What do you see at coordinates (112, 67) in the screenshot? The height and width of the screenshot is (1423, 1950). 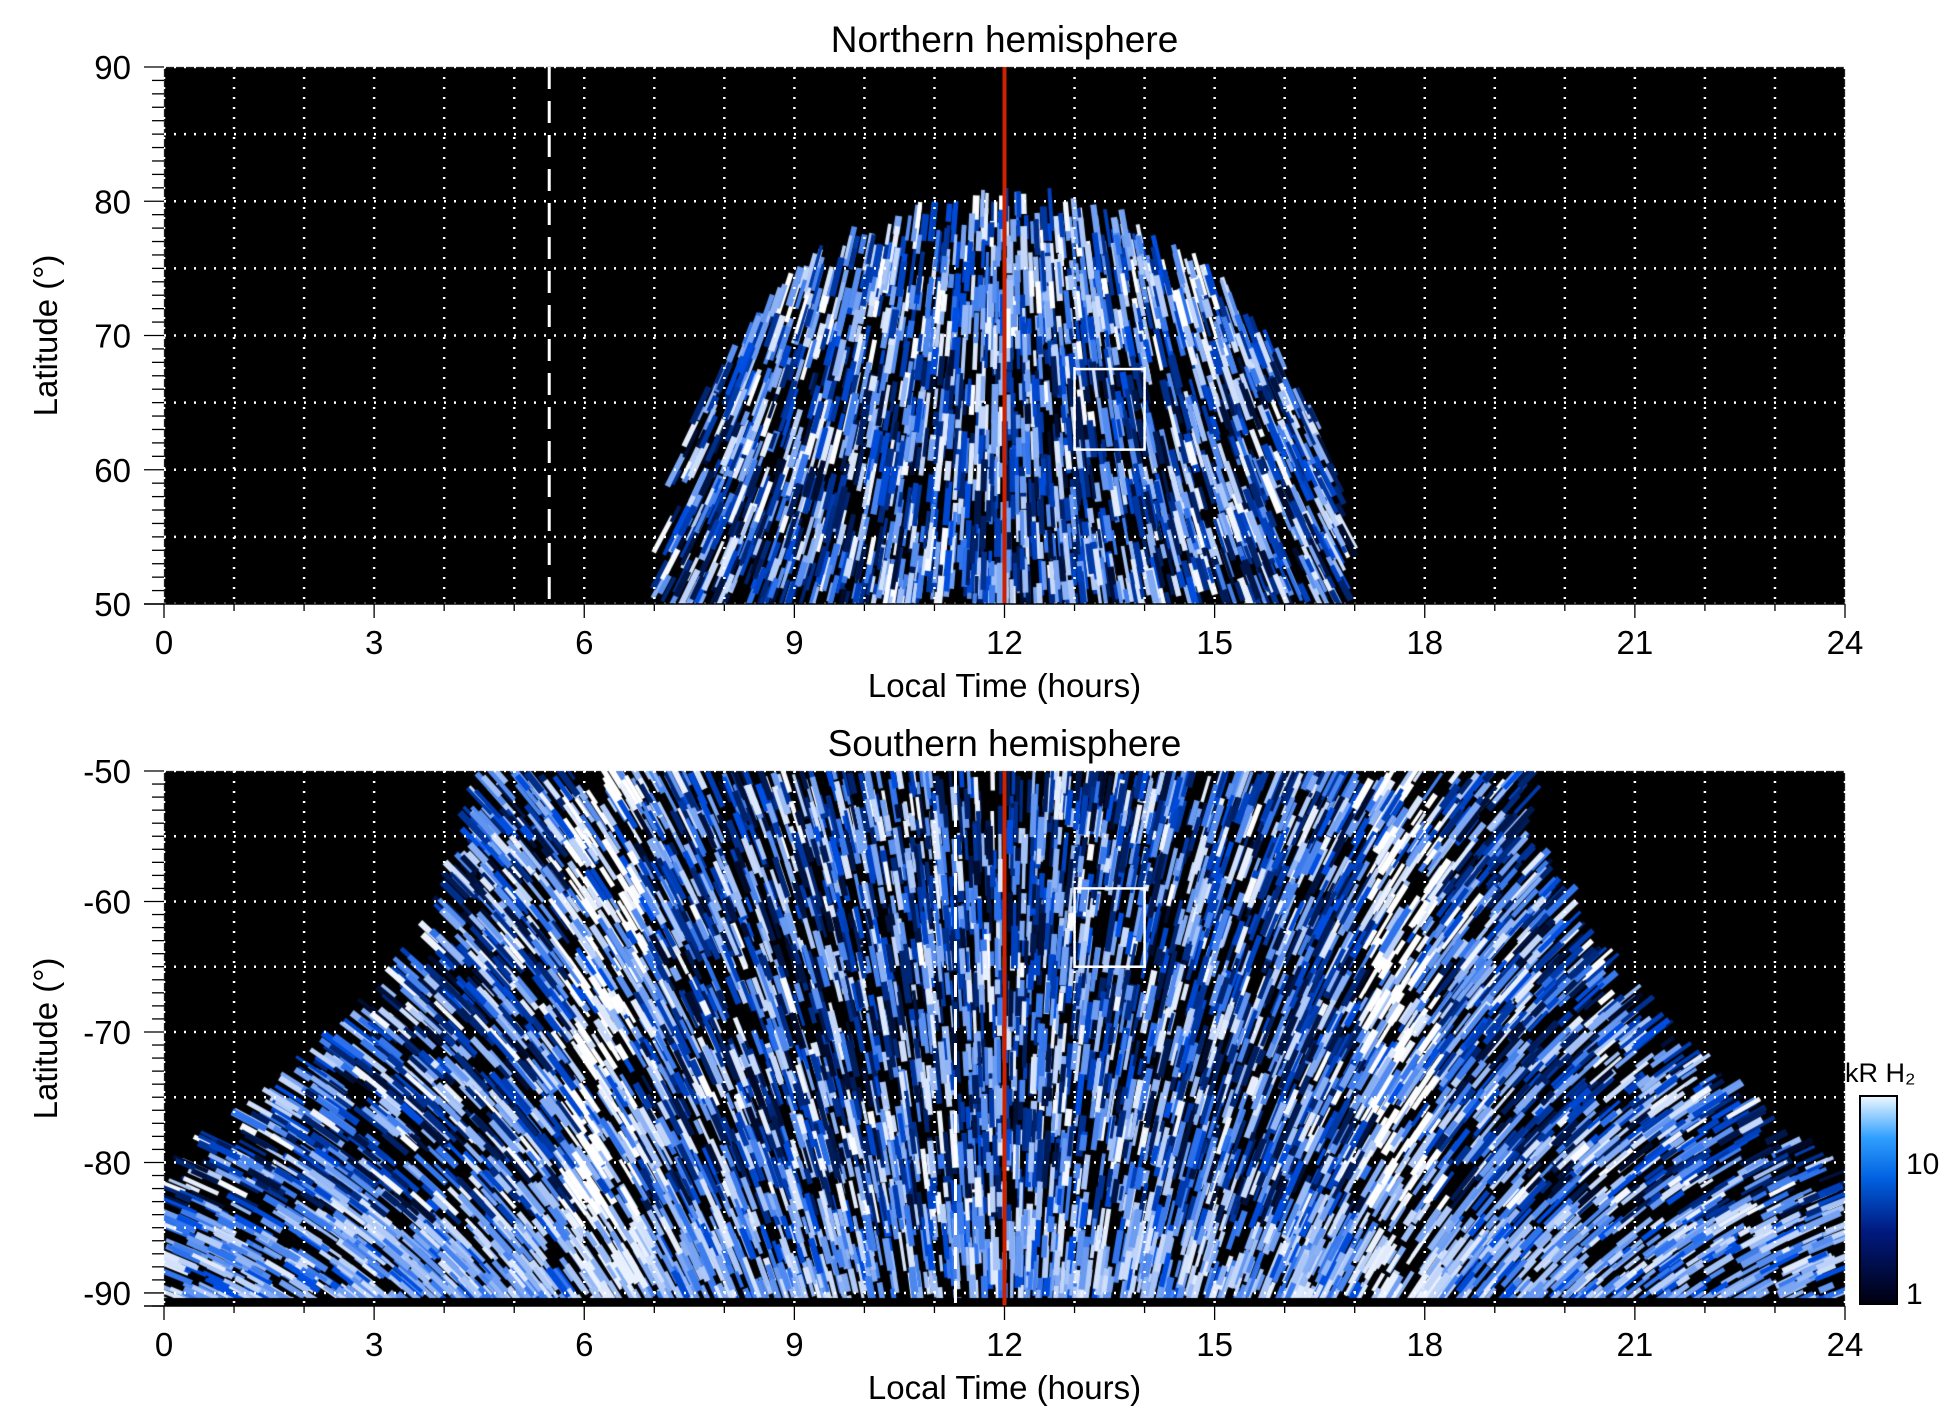 I see `y-tick-label: 90` at bounding box center [112, 67].